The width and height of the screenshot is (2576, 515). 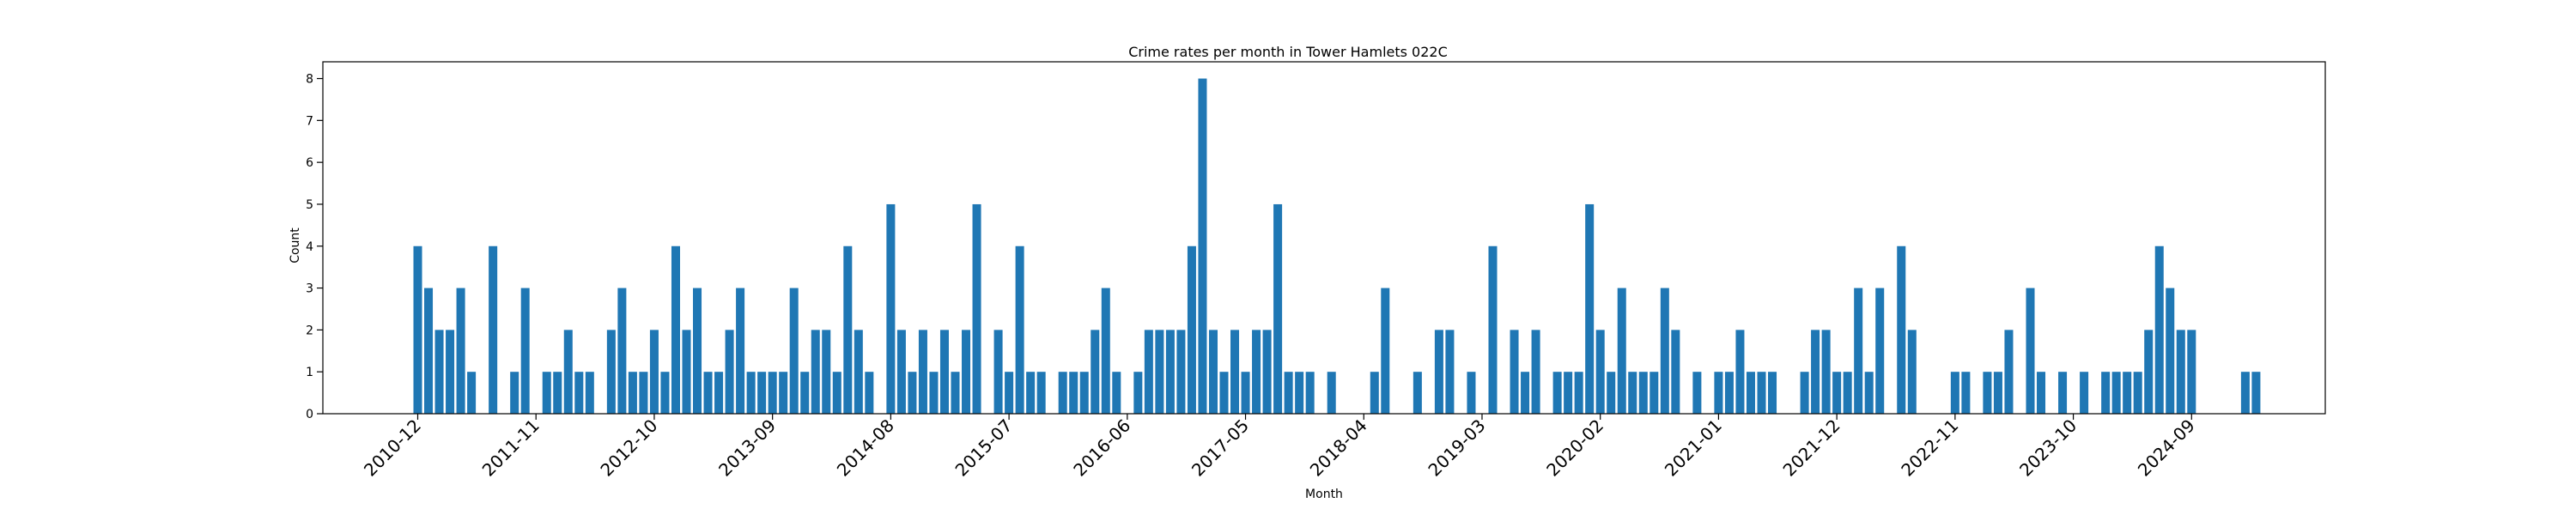 What do you see at coordinates (392, 448) in the screenshot?
I see `x-tick-label: 2010-12` at bounding box center [392, 448].